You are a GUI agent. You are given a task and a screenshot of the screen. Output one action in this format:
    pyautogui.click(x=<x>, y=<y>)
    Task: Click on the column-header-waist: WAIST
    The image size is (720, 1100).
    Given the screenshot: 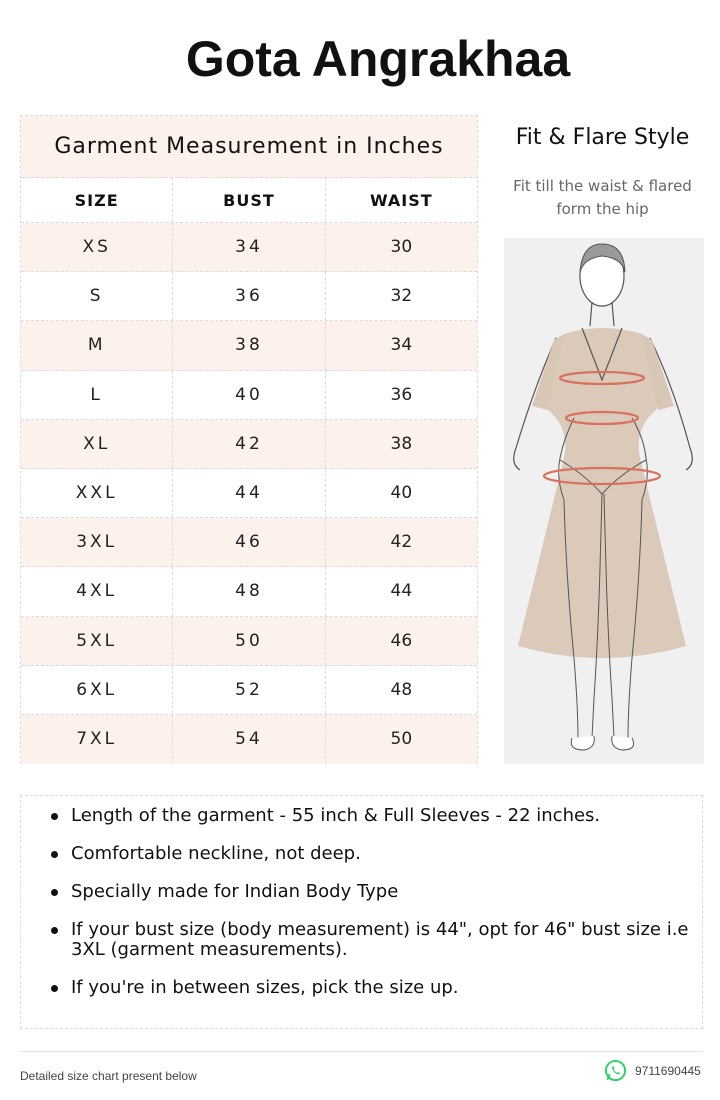 What is the action you would take?
    pyautogui.click(x=401, y=200)
    